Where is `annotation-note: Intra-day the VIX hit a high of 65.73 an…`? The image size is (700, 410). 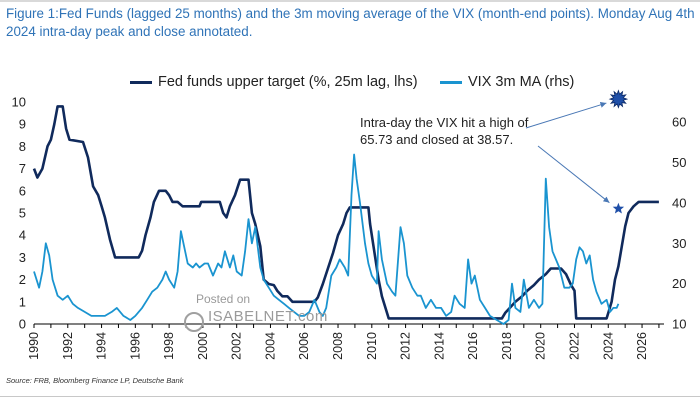 annotation-note: Intra-day the VIX hit a high of 65.73 an… is located at coordinates (444, 131).